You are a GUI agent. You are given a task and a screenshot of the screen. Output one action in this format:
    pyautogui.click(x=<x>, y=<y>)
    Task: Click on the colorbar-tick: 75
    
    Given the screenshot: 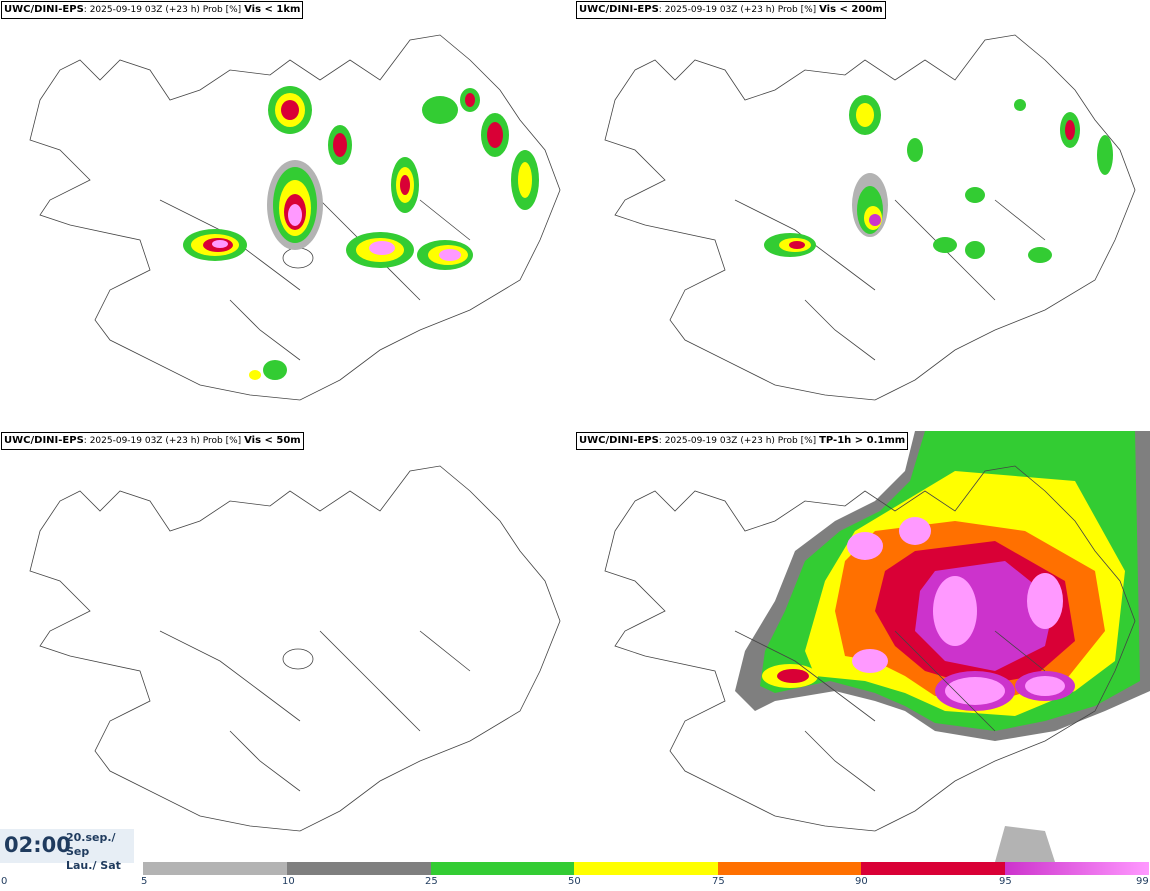 What is the action you would take?
    pyautogui.click(x=718, y=881)
    